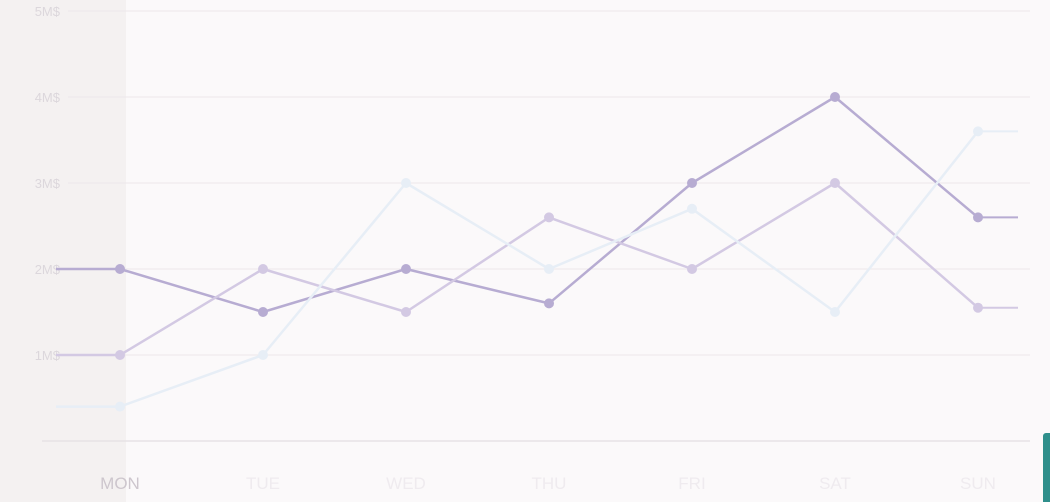 The image size is (1050, 502). I want to click on x-tick-label: THU, so click(549, 483).